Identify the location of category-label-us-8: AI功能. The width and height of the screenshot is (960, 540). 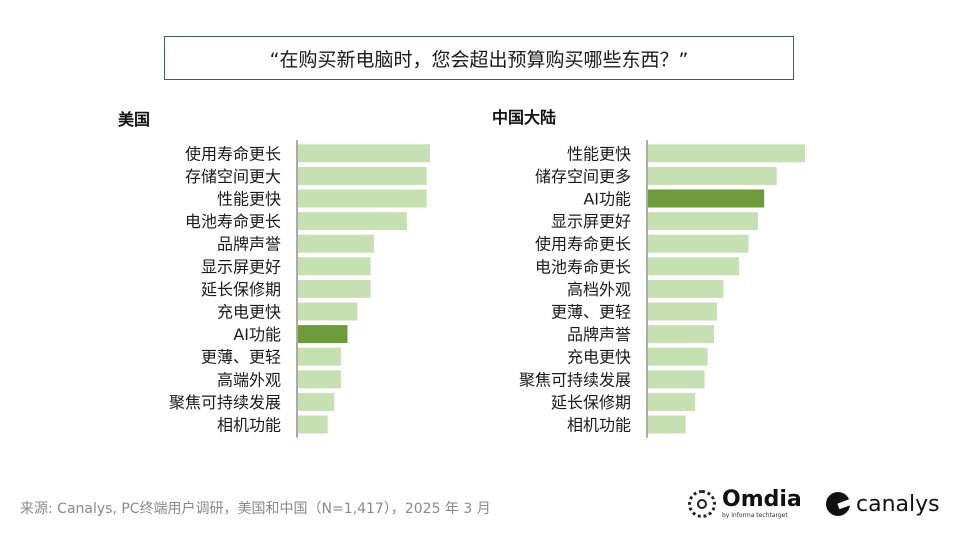
(257, 334).